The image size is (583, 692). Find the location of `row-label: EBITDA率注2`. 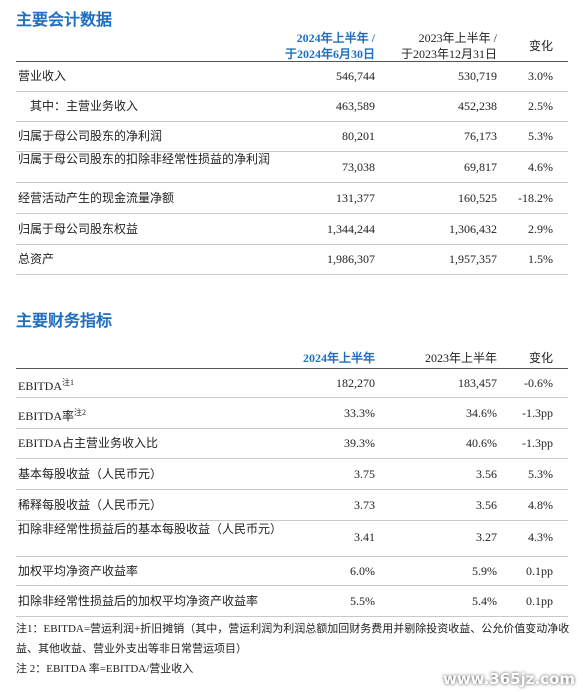

row-label: EBITDA率注2 is located at coordinates (52, 414).